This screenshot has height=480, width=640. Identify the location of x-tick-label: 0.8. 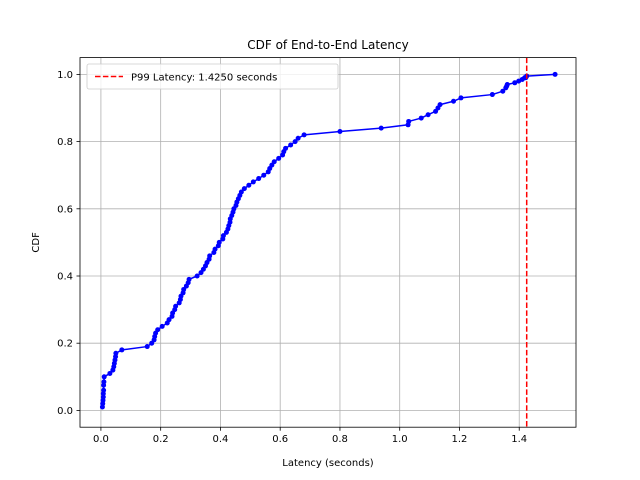
(340, 439).